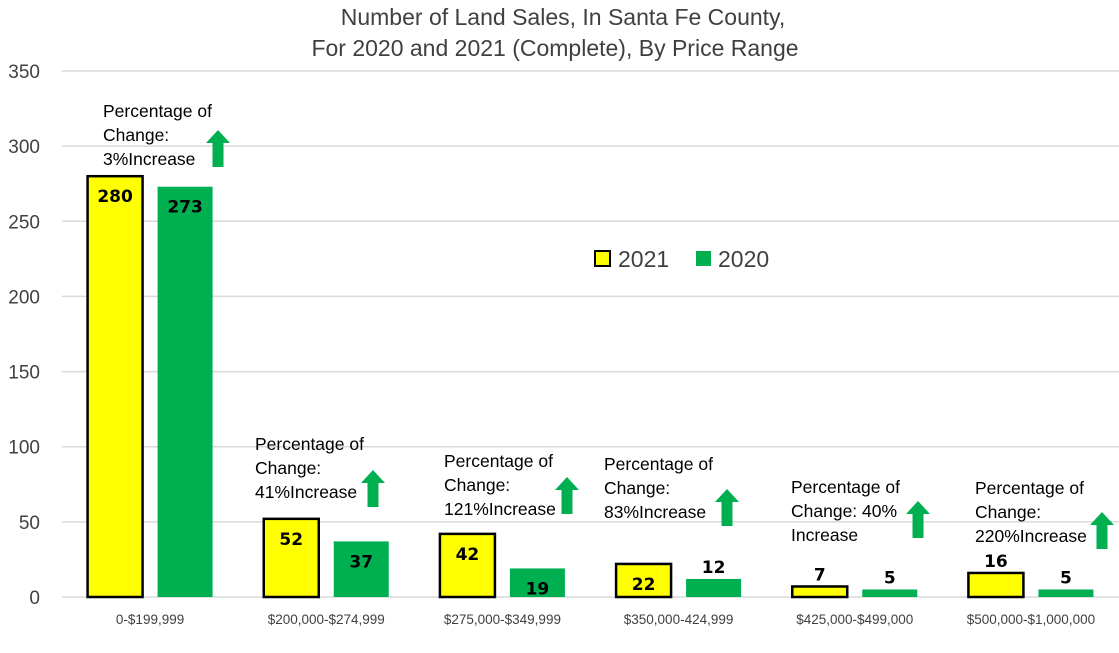  What do you see at coordinates (996, 562) in the screenshot?
I see `data-label-2021: 16` at bounding box center [996, 562].